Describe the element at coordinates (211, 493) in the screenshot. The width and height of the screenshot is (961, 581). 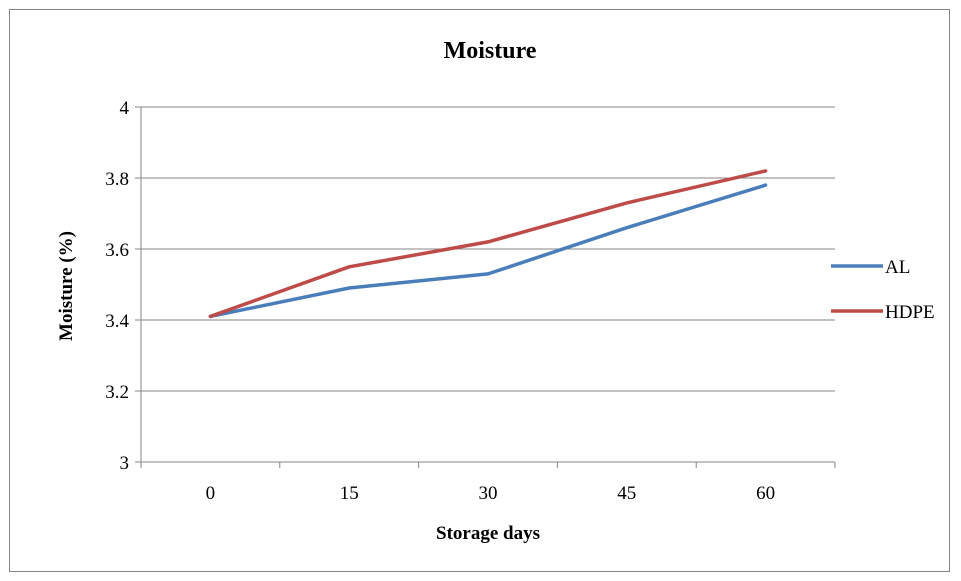
I see `x-tick-label: 0` at that location.